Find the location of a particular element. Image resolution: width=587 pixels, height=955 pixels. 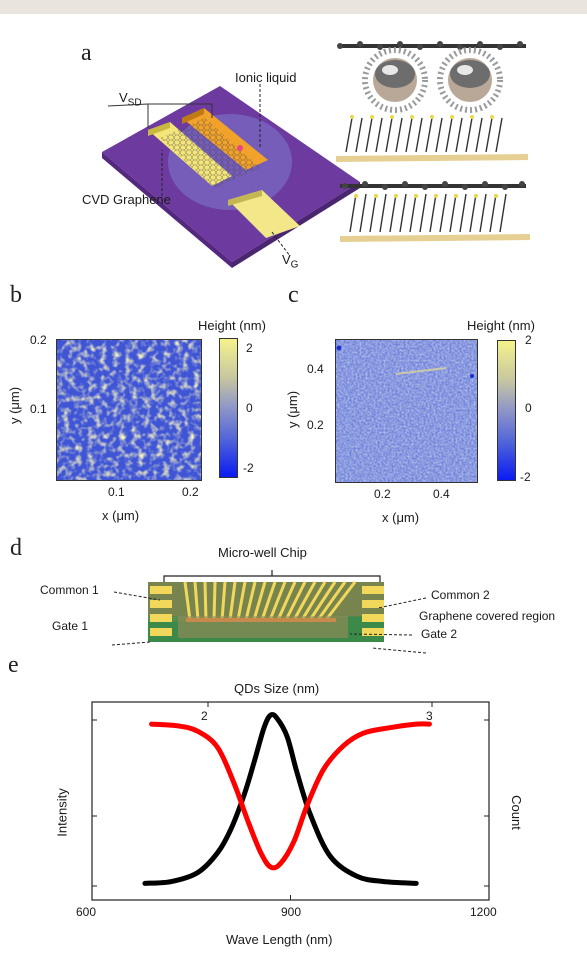

c-xtick-1: 0.4 is located at coordinates (441, 494).